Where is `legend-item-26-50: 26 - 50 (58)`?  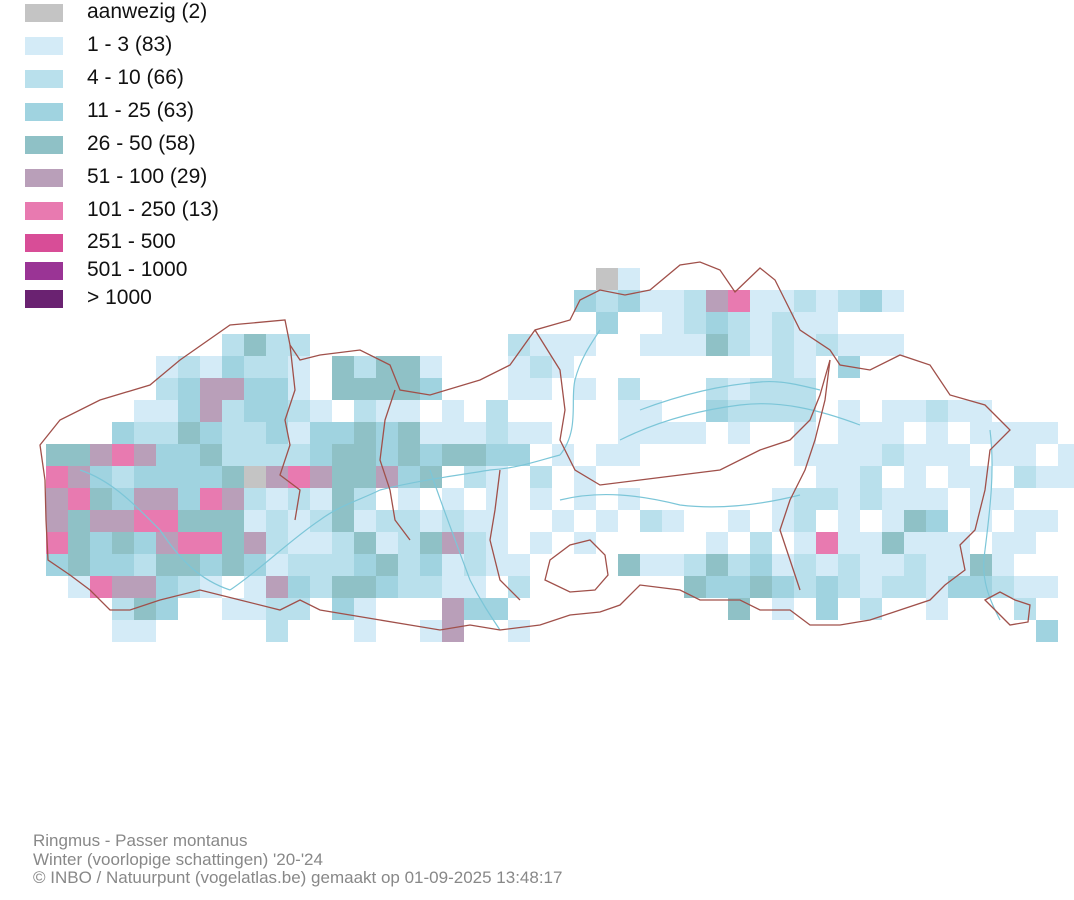 legend-item-26-50: 26 - 50 (58) is located at coordinates (175, 144).